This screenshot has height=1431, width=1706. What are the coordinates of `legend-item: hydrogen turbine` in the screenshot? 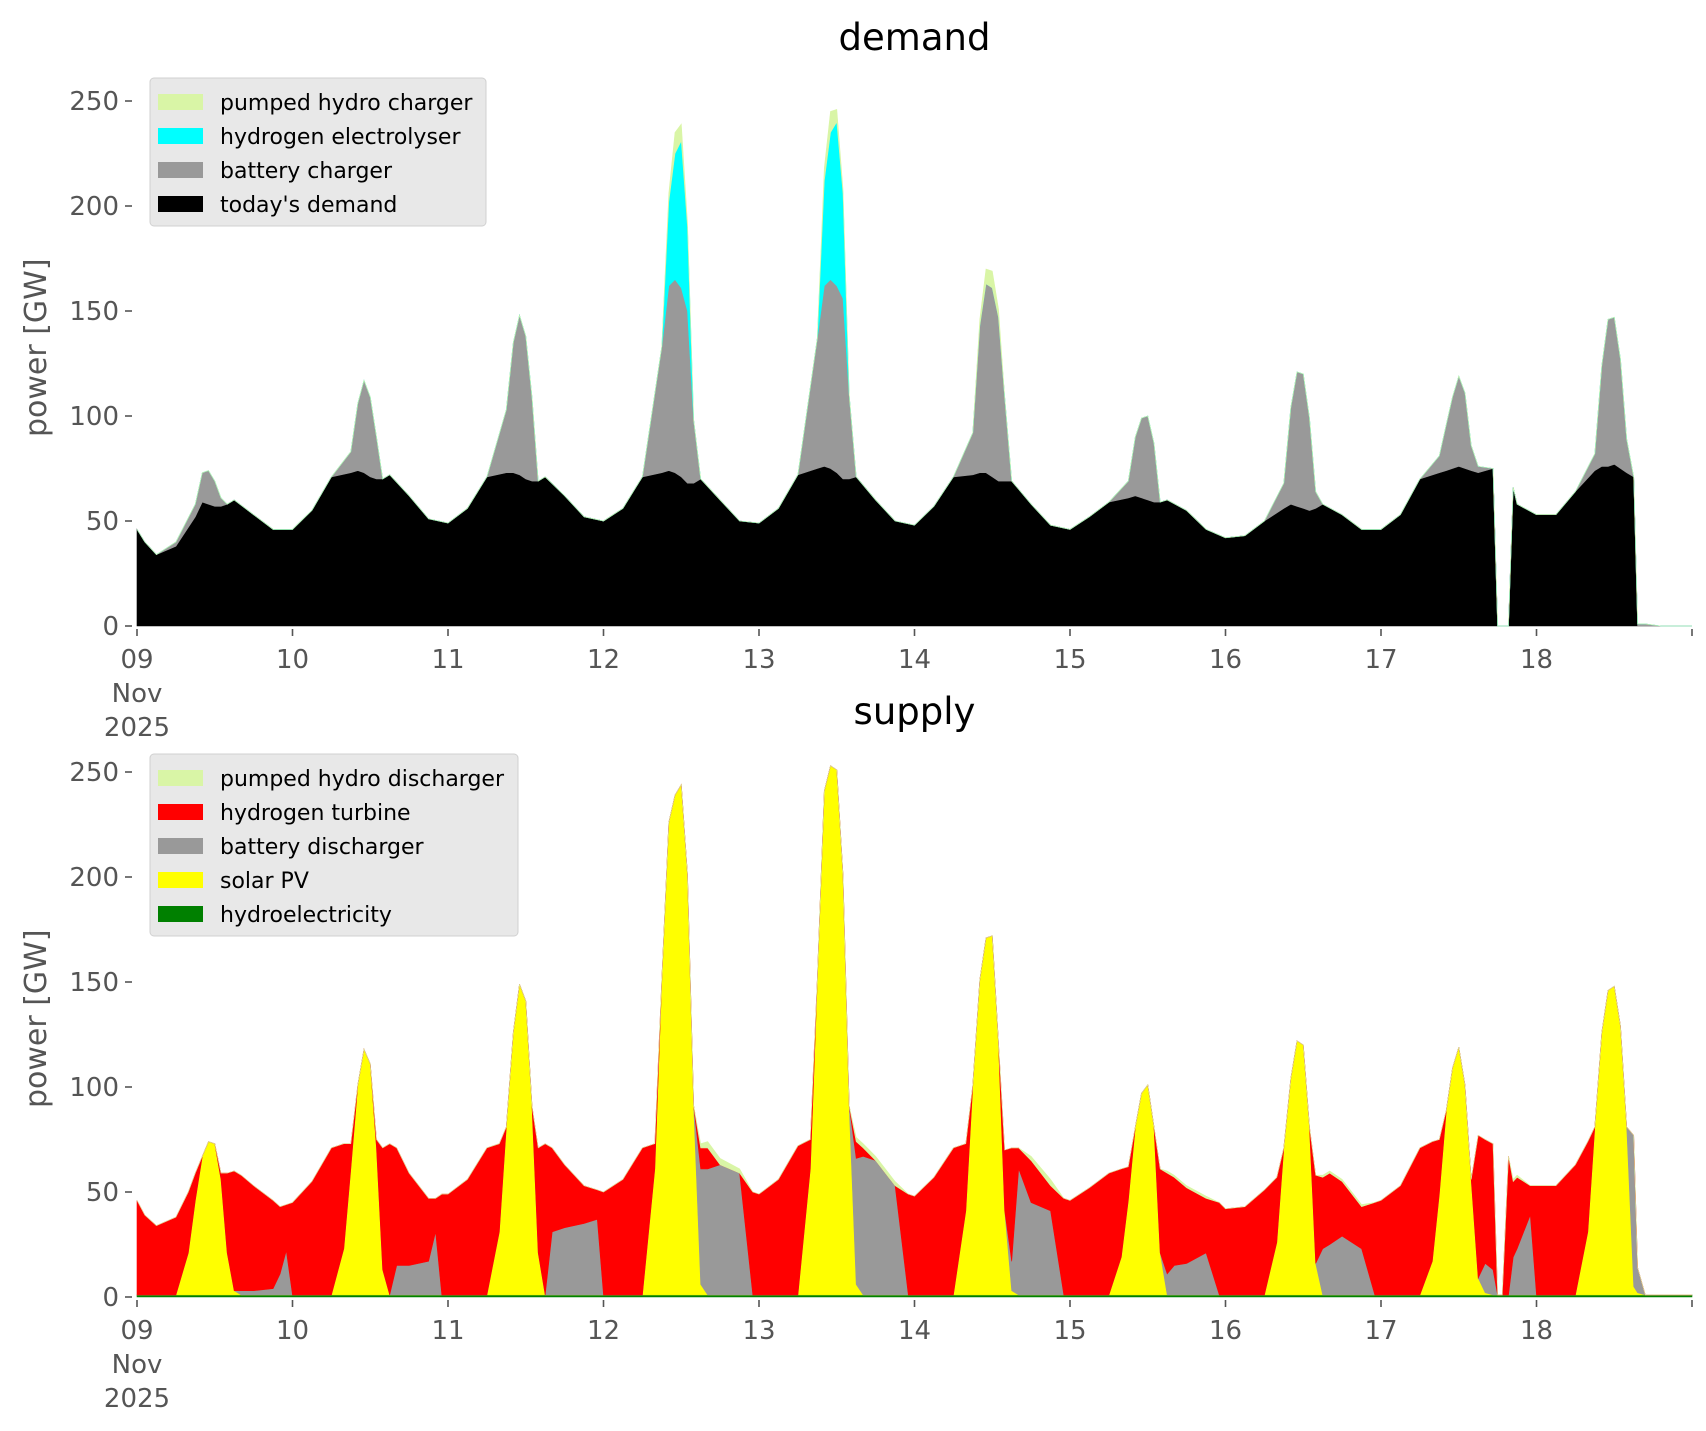 It's located at (284, 813).